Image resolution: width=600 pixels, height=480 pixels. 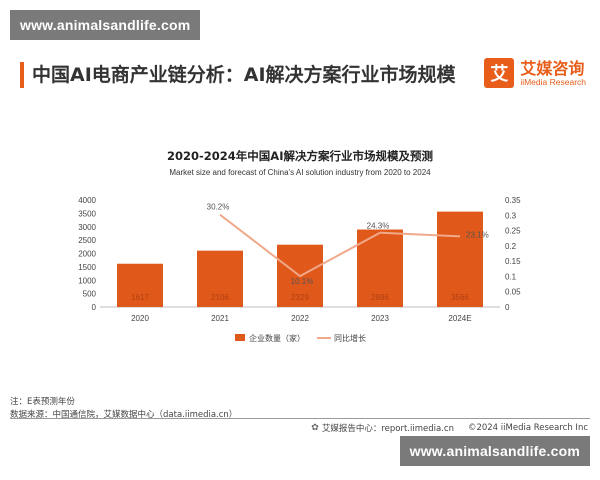 I want to click on x-tick-label: 2023, so click(x=380, y=318).